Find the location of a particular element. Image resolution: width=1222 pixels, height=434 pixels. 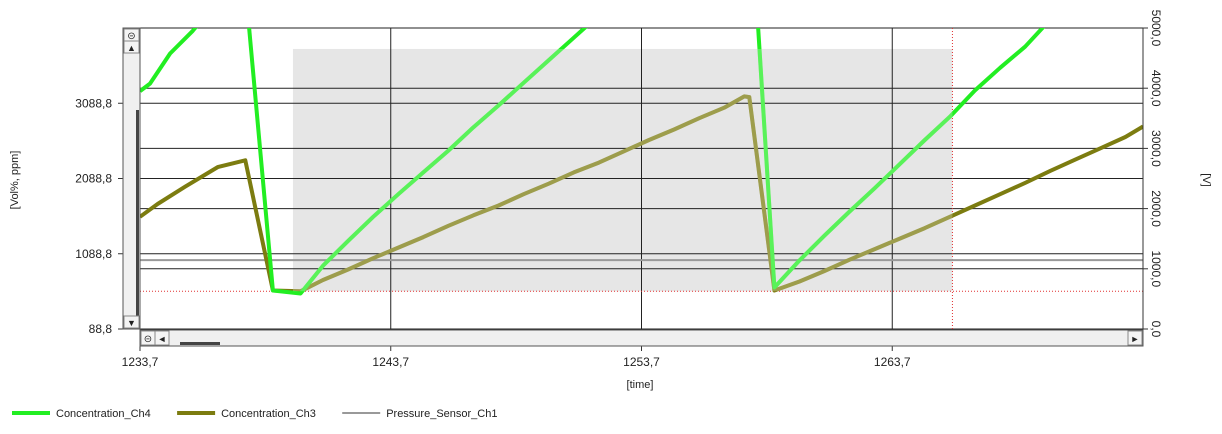

y-left-axis-title: [Vol%, ppm] is located at coordinates (15, 180).